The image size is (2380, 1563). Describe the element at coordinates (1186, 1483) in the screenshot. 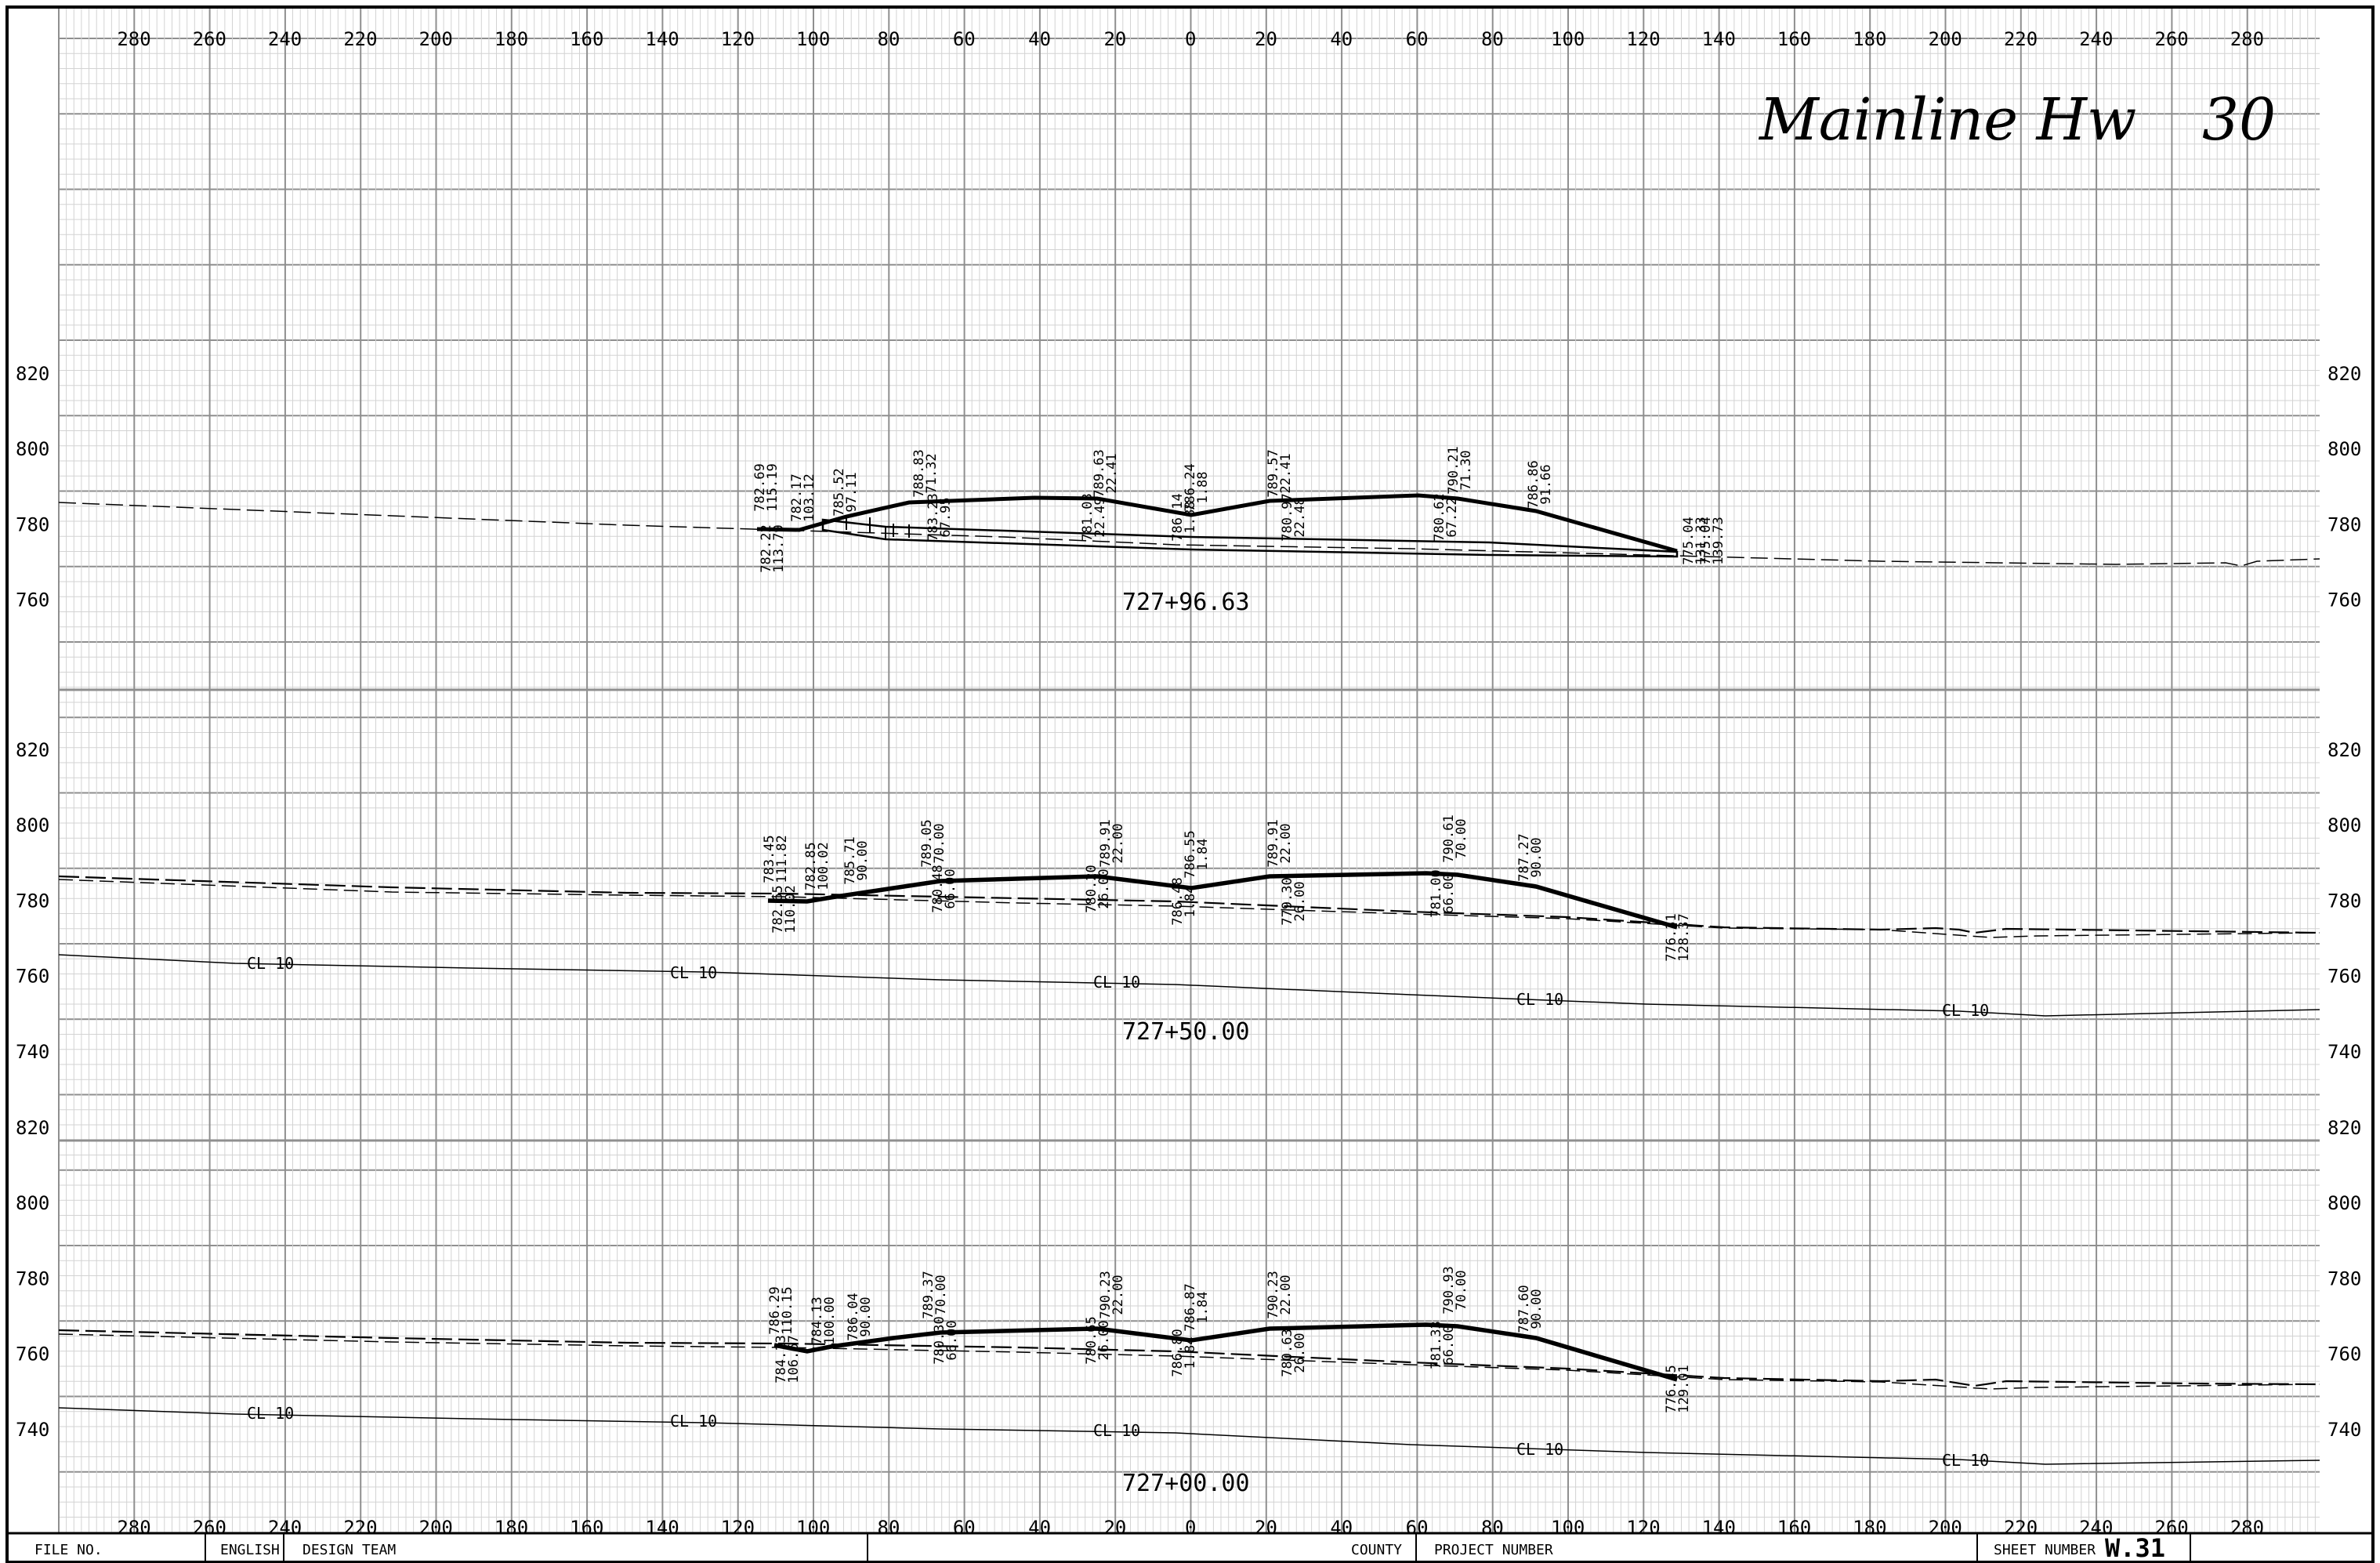

I see `station-label: 727+00.00` at that location.